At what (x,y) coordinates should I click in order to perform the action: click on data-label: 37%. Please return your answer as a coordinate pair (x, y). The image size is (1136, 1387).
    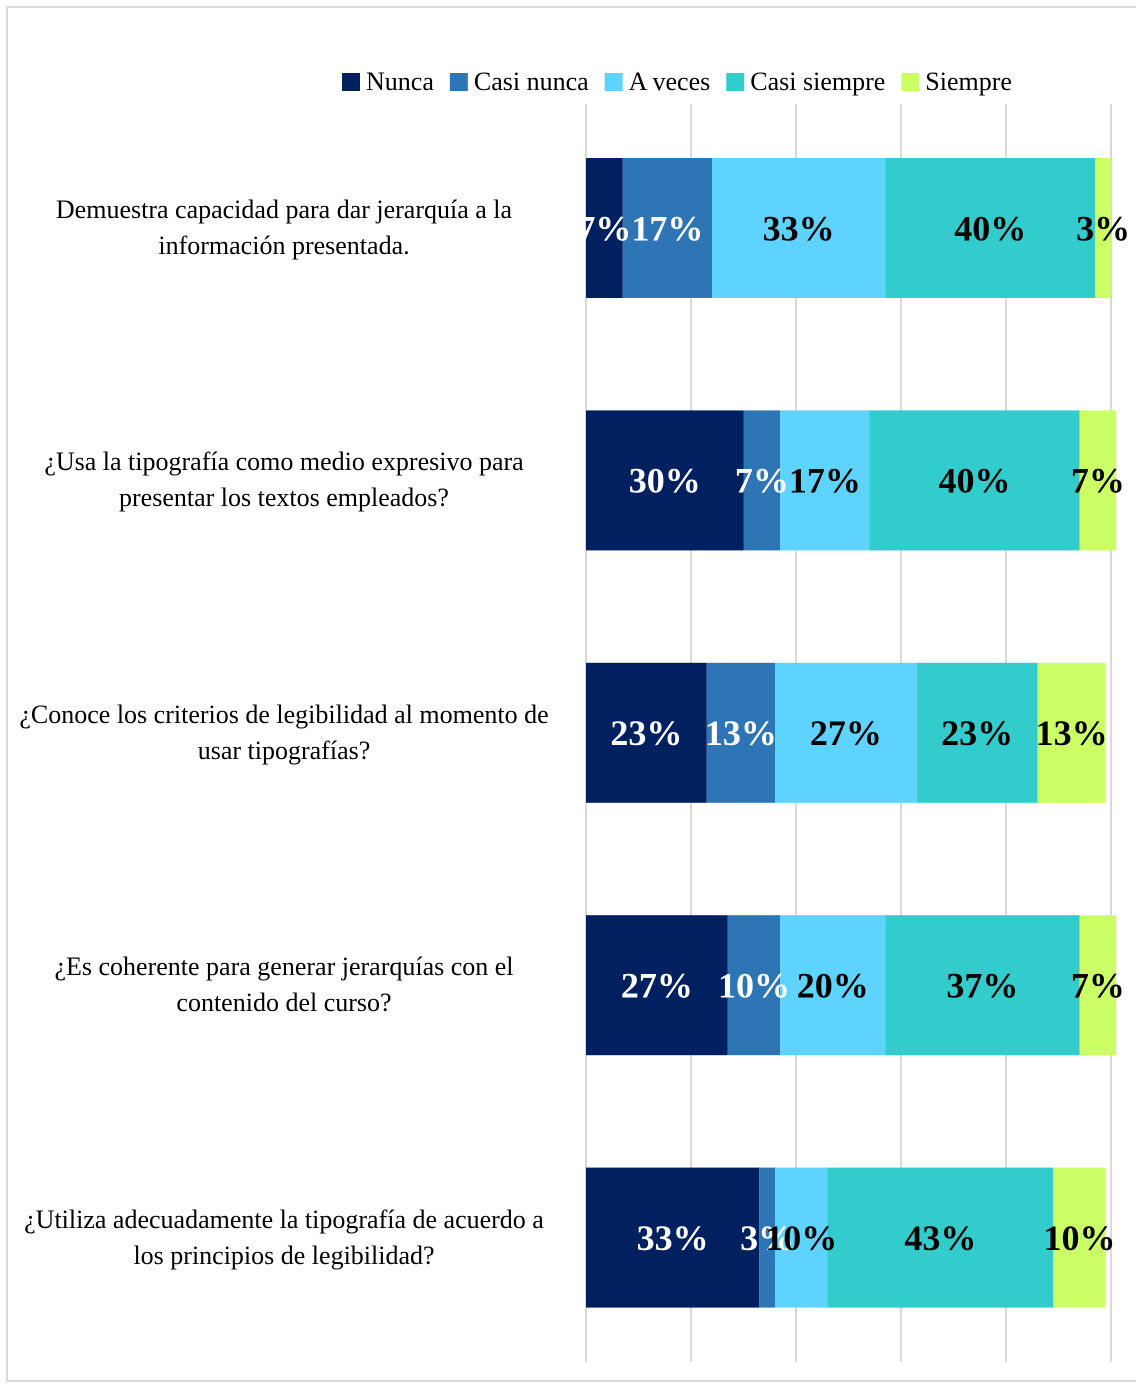
    Looking at the image, I should click on (982, 985).